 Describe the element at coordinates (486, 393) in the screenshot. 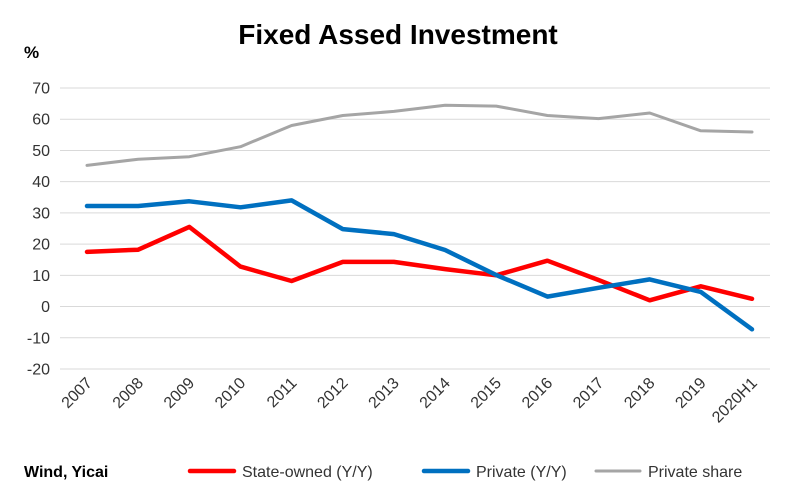

I see `x-tick-label-2015: 2015` at that location.